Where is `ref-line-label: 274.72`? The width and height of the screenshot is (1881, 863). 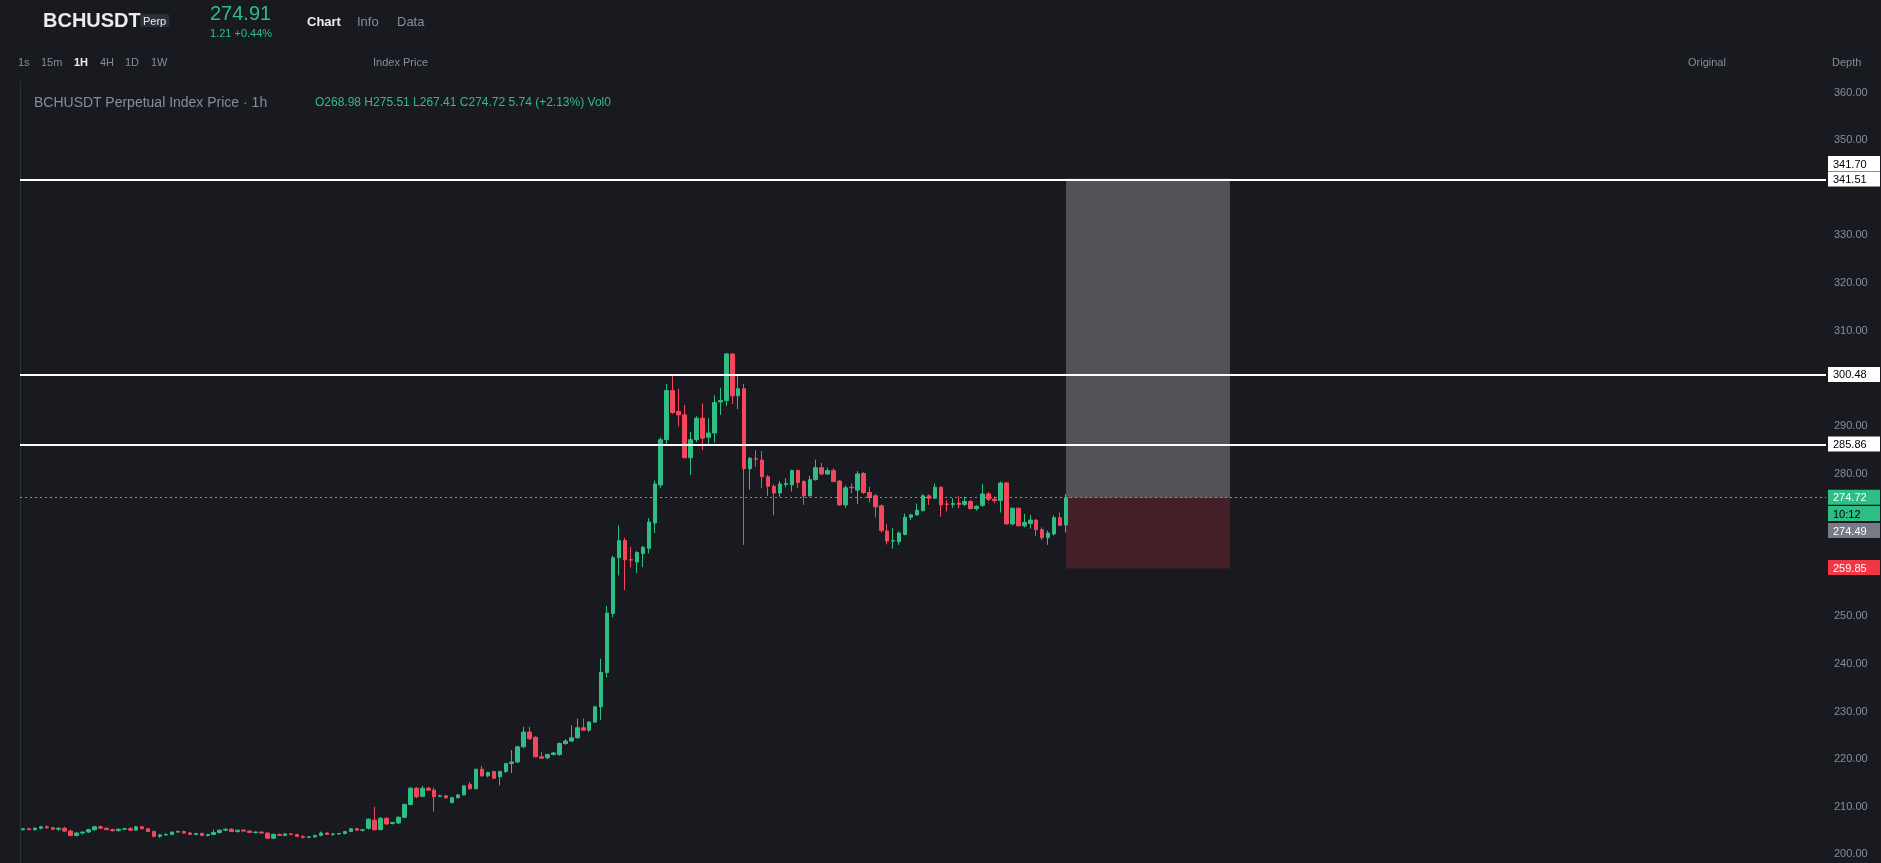 ref-line-label: 274.72 is located at coordinates (1850, 497).